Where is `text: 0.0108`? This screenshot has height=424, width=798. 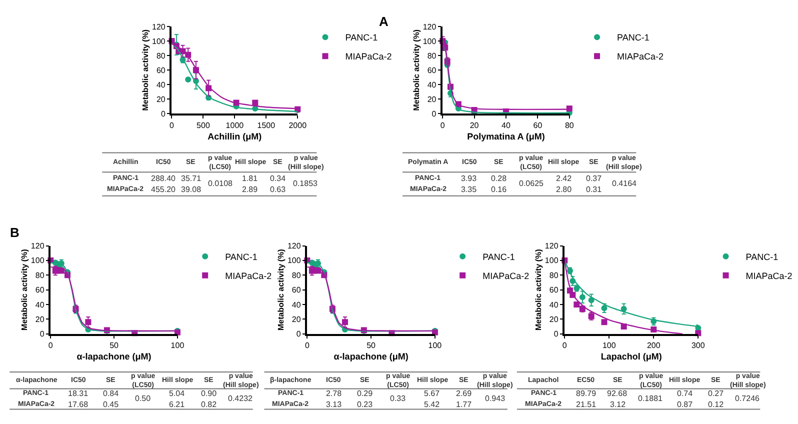
text: 0.0108 is located at coordinates (221, 183).